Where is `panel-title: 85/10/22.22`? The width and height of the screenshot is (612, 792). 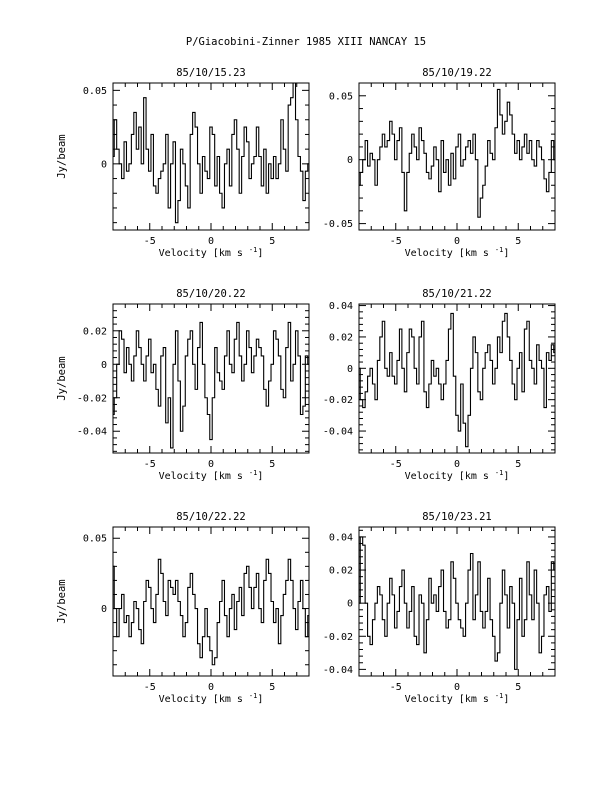 panel-title: 85/10/22.22 is located at coordinates (211, 517).